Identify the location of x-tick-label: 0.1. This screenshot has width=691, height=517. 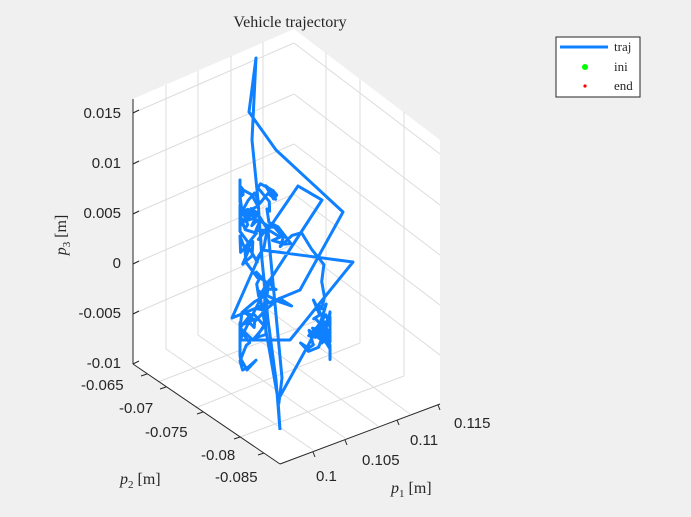
(326, 476).